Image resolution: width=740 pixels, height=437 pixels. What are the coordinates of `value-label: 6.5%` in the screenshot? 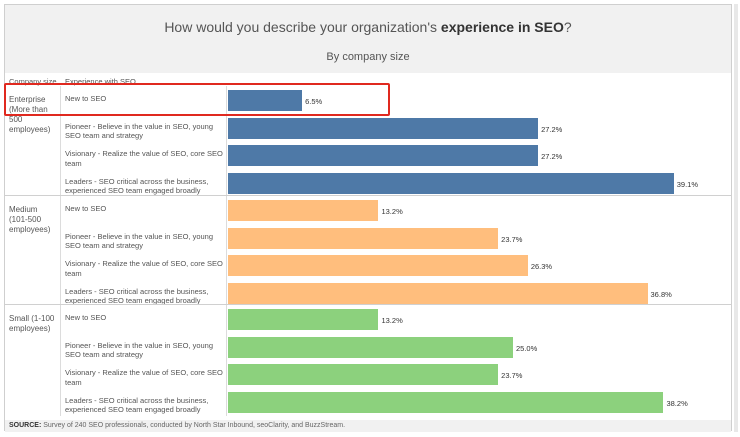 It's located at (314, 101).